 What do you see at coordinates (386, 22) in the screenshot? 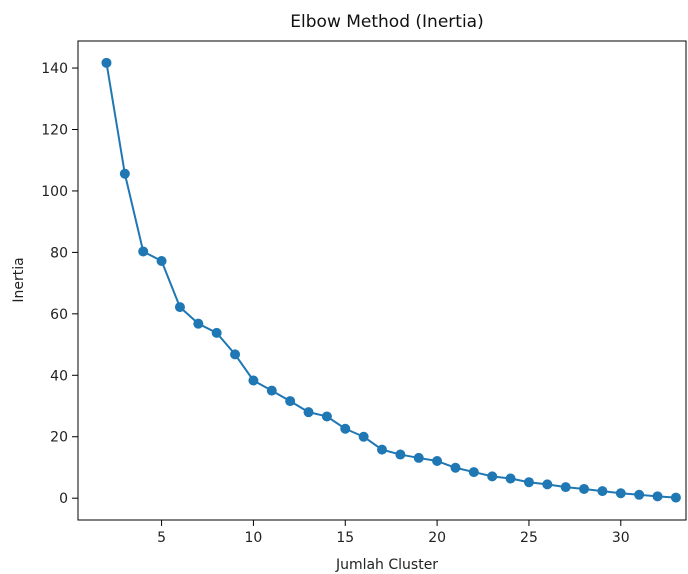
I see `chart-title: Elbow Method (Inertia)` at bounding box center [386, 22].